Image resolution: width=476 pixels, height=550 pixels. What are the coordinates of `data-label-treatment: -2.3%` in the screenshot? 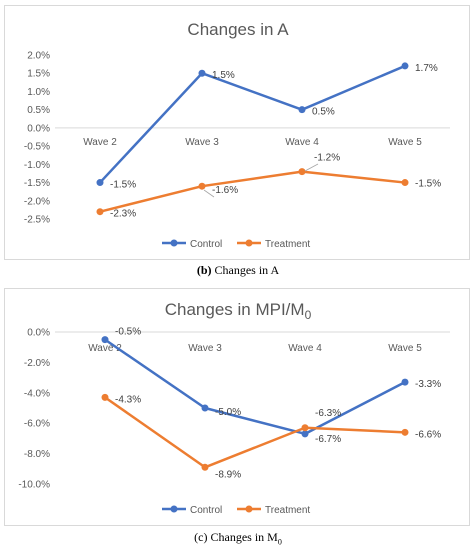 It's located at (123, 214).